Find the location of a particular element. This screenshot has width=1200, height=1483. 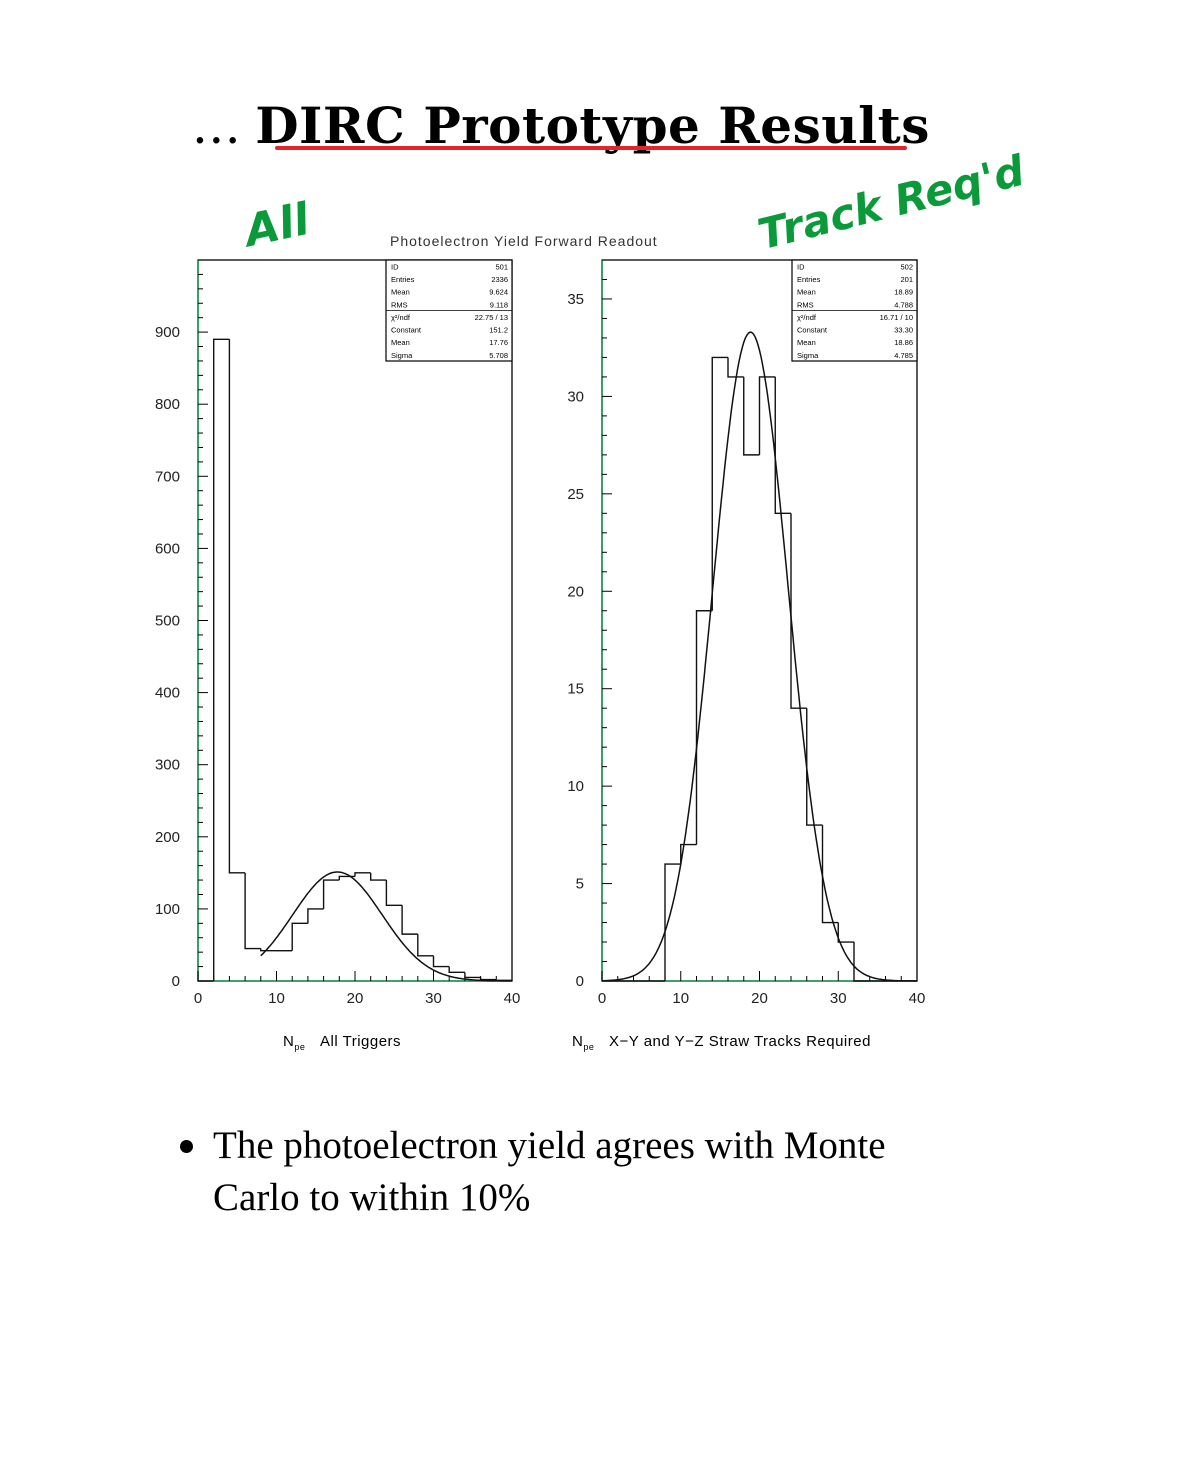

stats-value: 5.708 is located at coordinates (498, 355).